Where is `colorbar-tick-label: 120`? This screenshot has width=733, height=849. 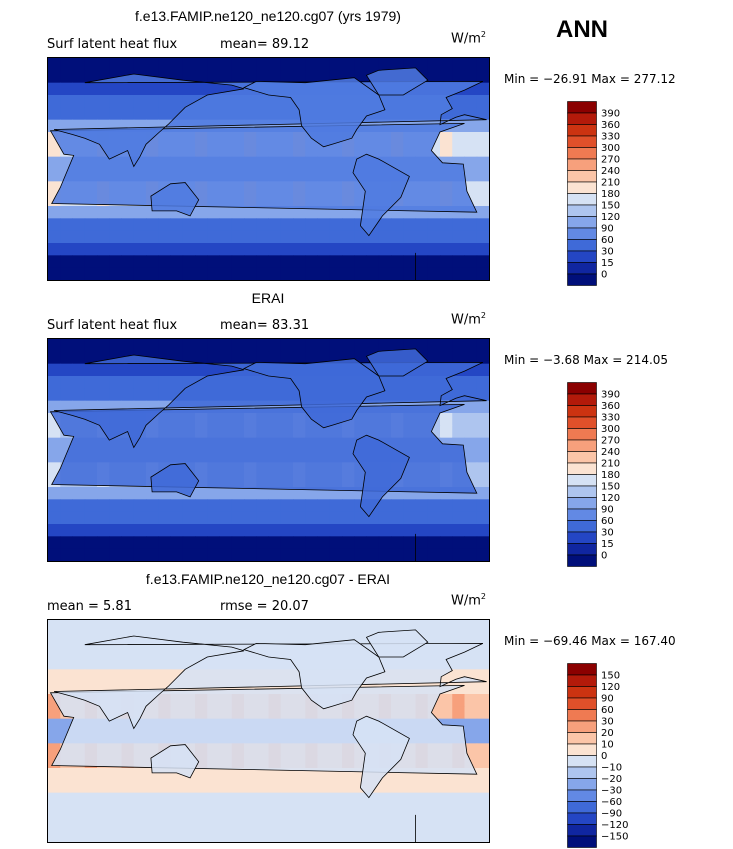
colorbar-tick-label: 120 is located at coordinates (610, 687).